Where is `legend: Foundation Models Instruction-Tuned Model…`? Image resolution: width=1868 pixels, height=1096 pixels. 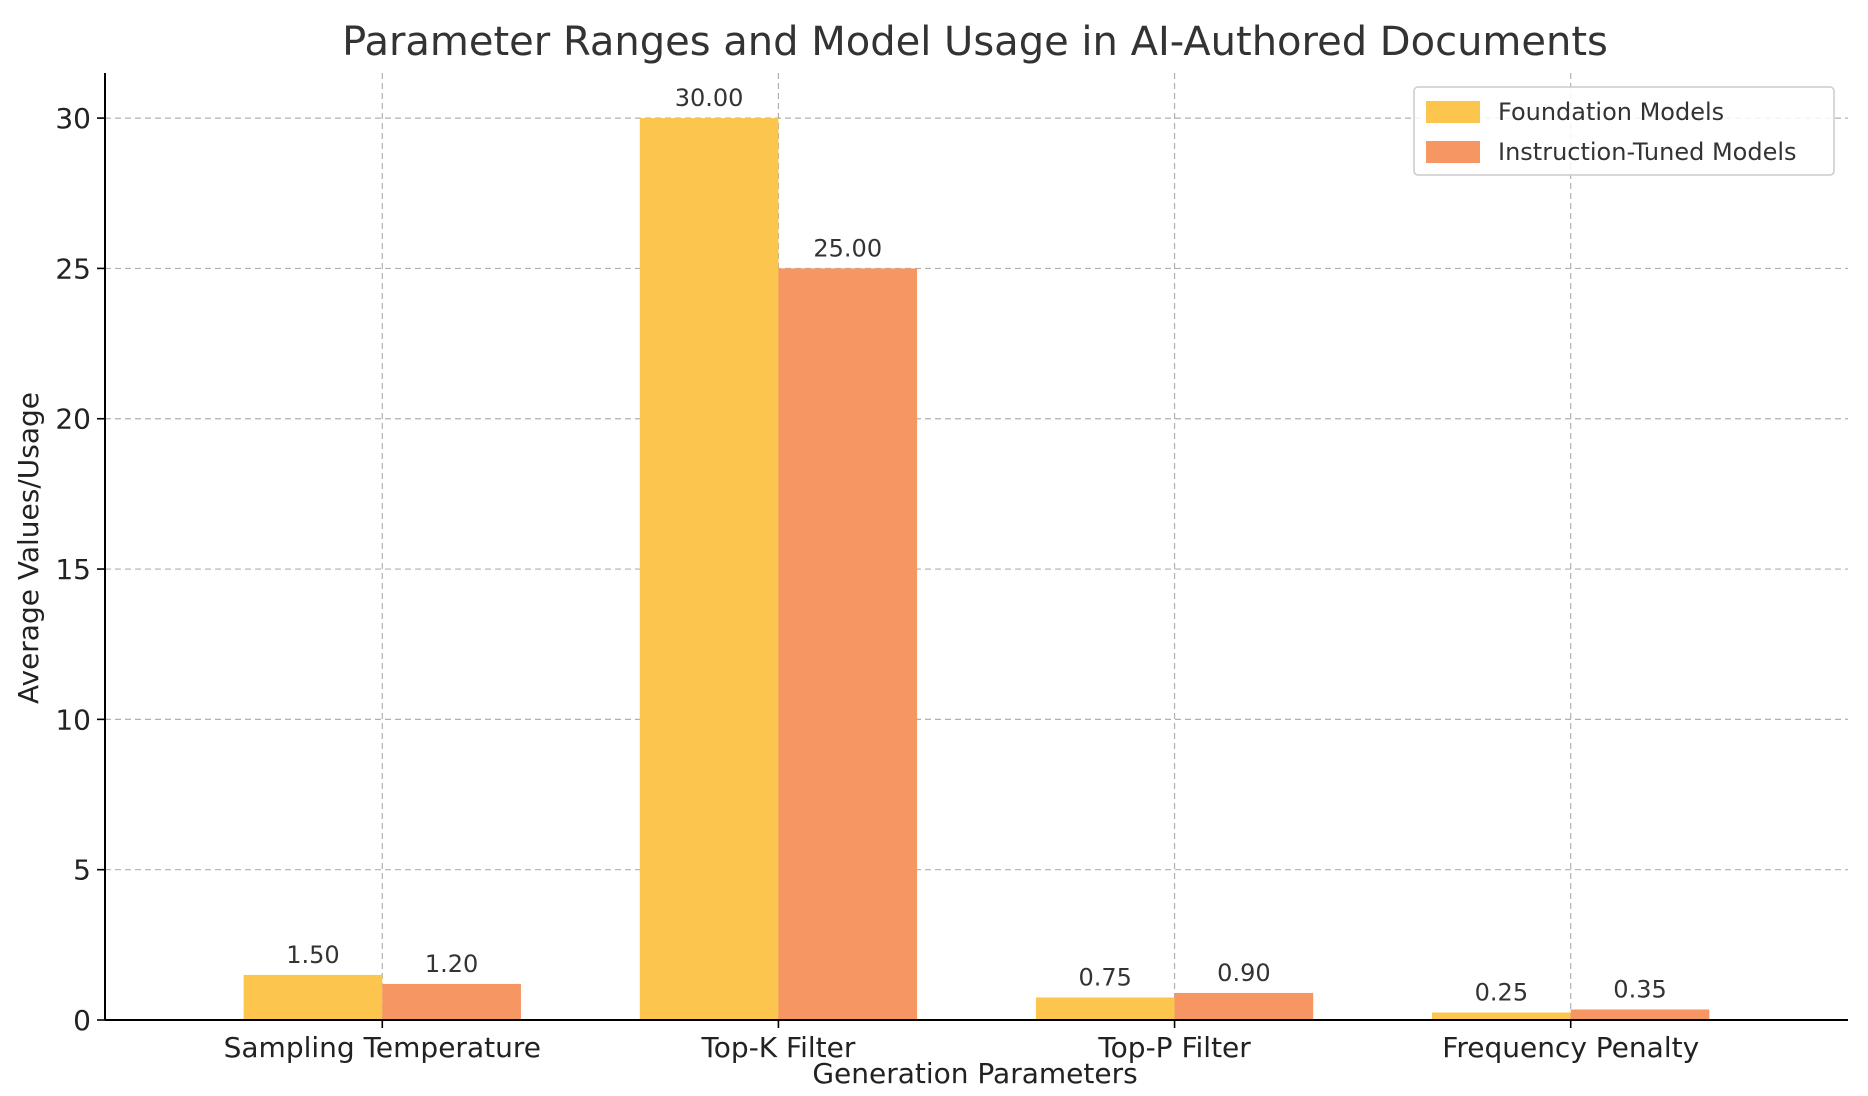
legend: Foundation Models Instruction-Tuned Model… is located at coordinates (1624, 131).